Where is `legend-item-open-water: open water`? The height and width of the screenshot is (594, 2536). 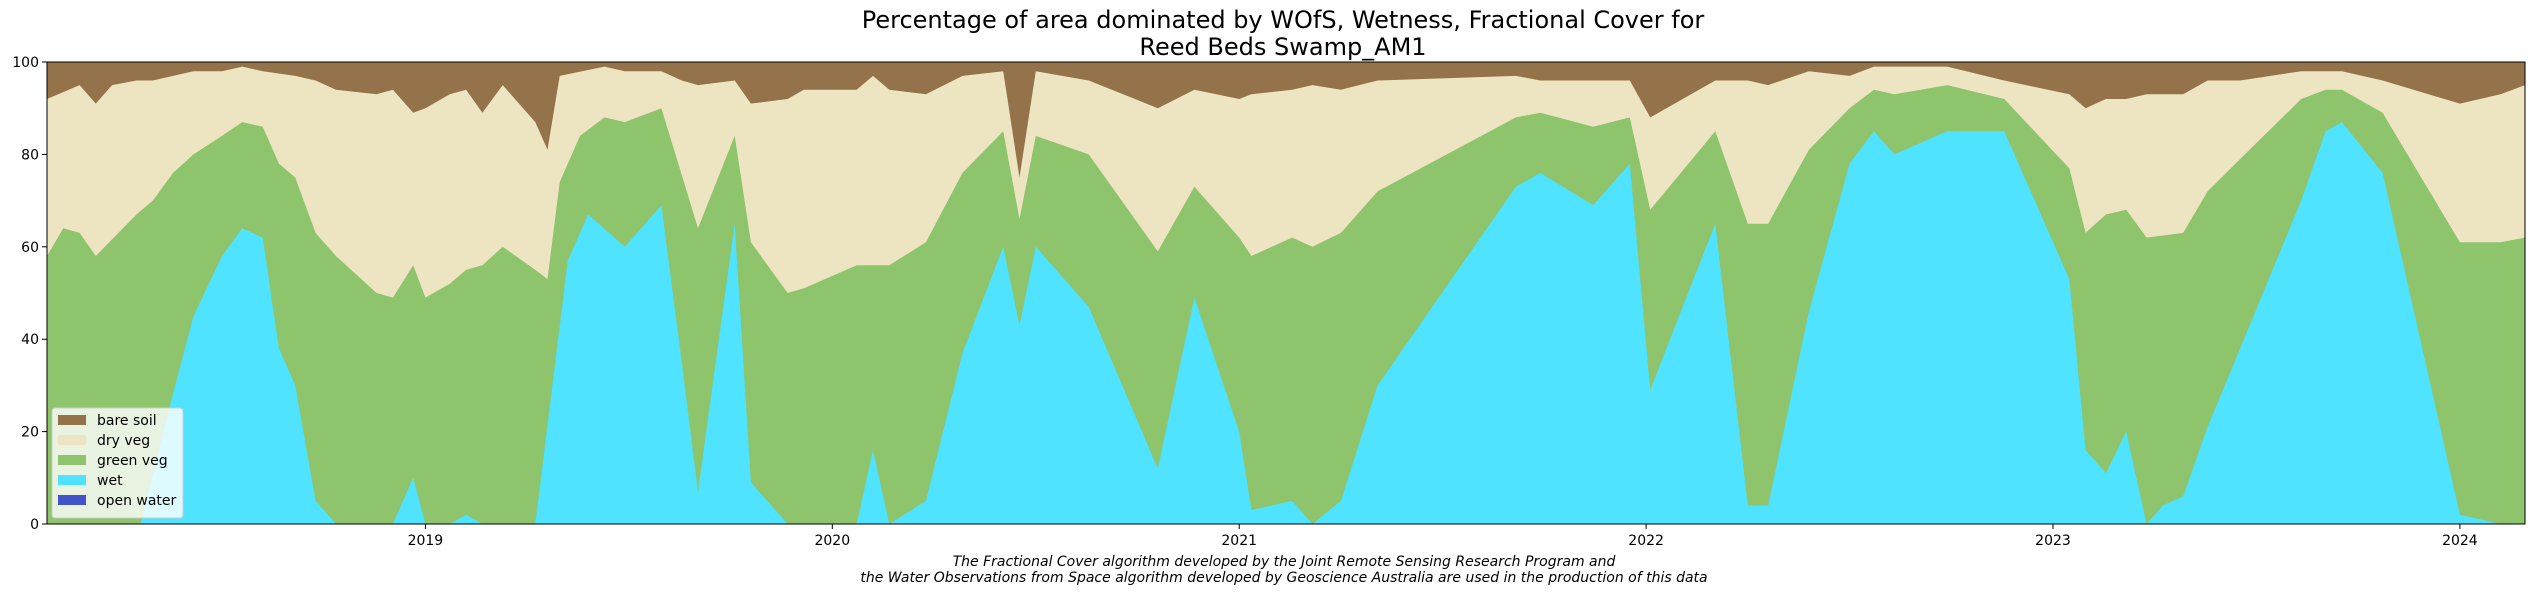 legend-item-open-water: open water is located at coordinates (117, 501).